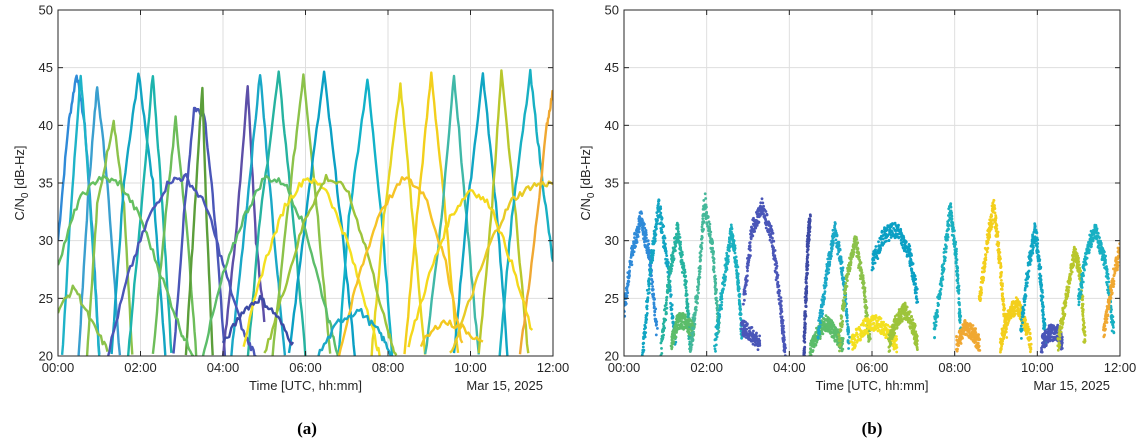  I want to click on y-tick-label: 50, so click(46, 10).